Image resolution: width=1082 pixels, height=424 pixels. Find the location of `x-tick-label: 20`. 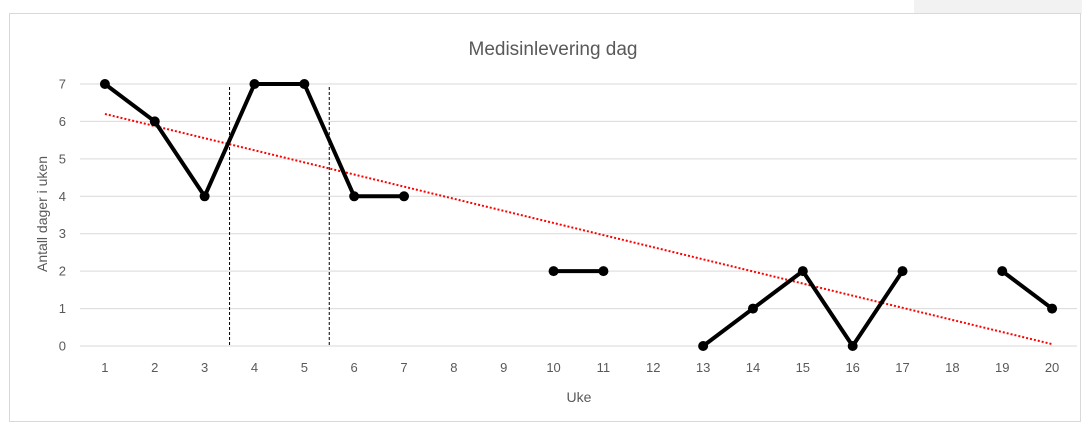

x-tick-label: 20 is located at coordinates (1052, 367).